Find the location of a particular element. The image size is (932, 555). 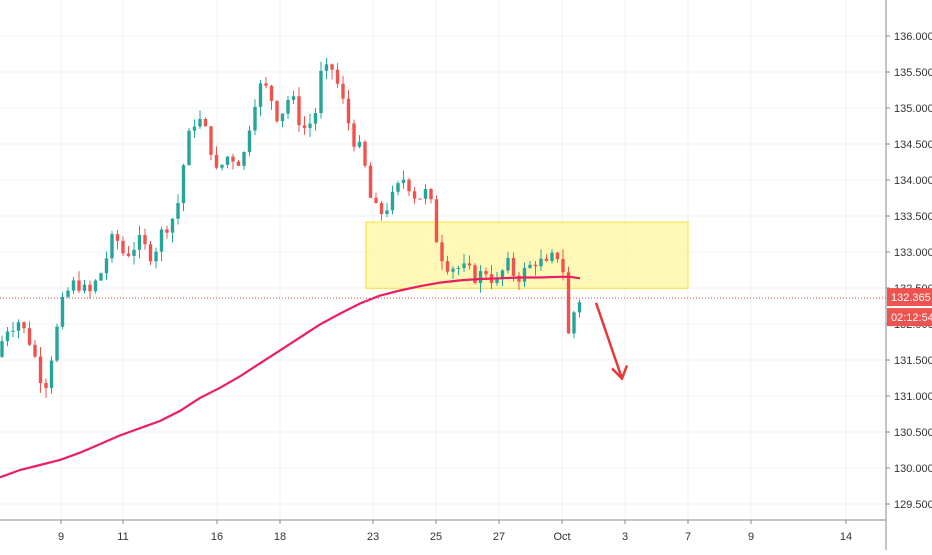

y-tick-label: 135.000 is located at coordinates (913, 109).